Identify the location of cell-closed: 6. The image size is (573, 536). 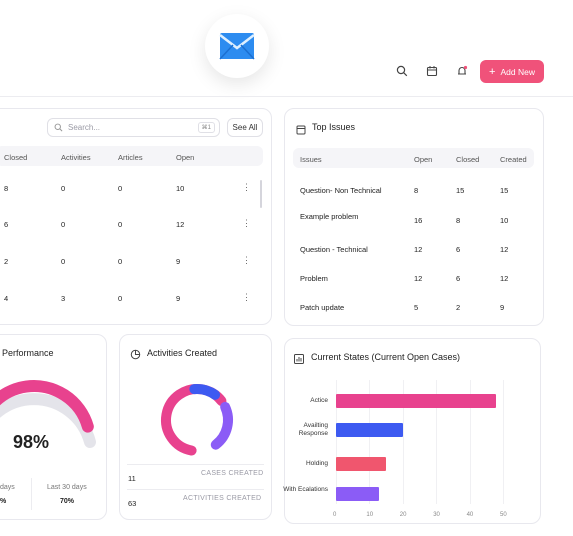
(6, 224).